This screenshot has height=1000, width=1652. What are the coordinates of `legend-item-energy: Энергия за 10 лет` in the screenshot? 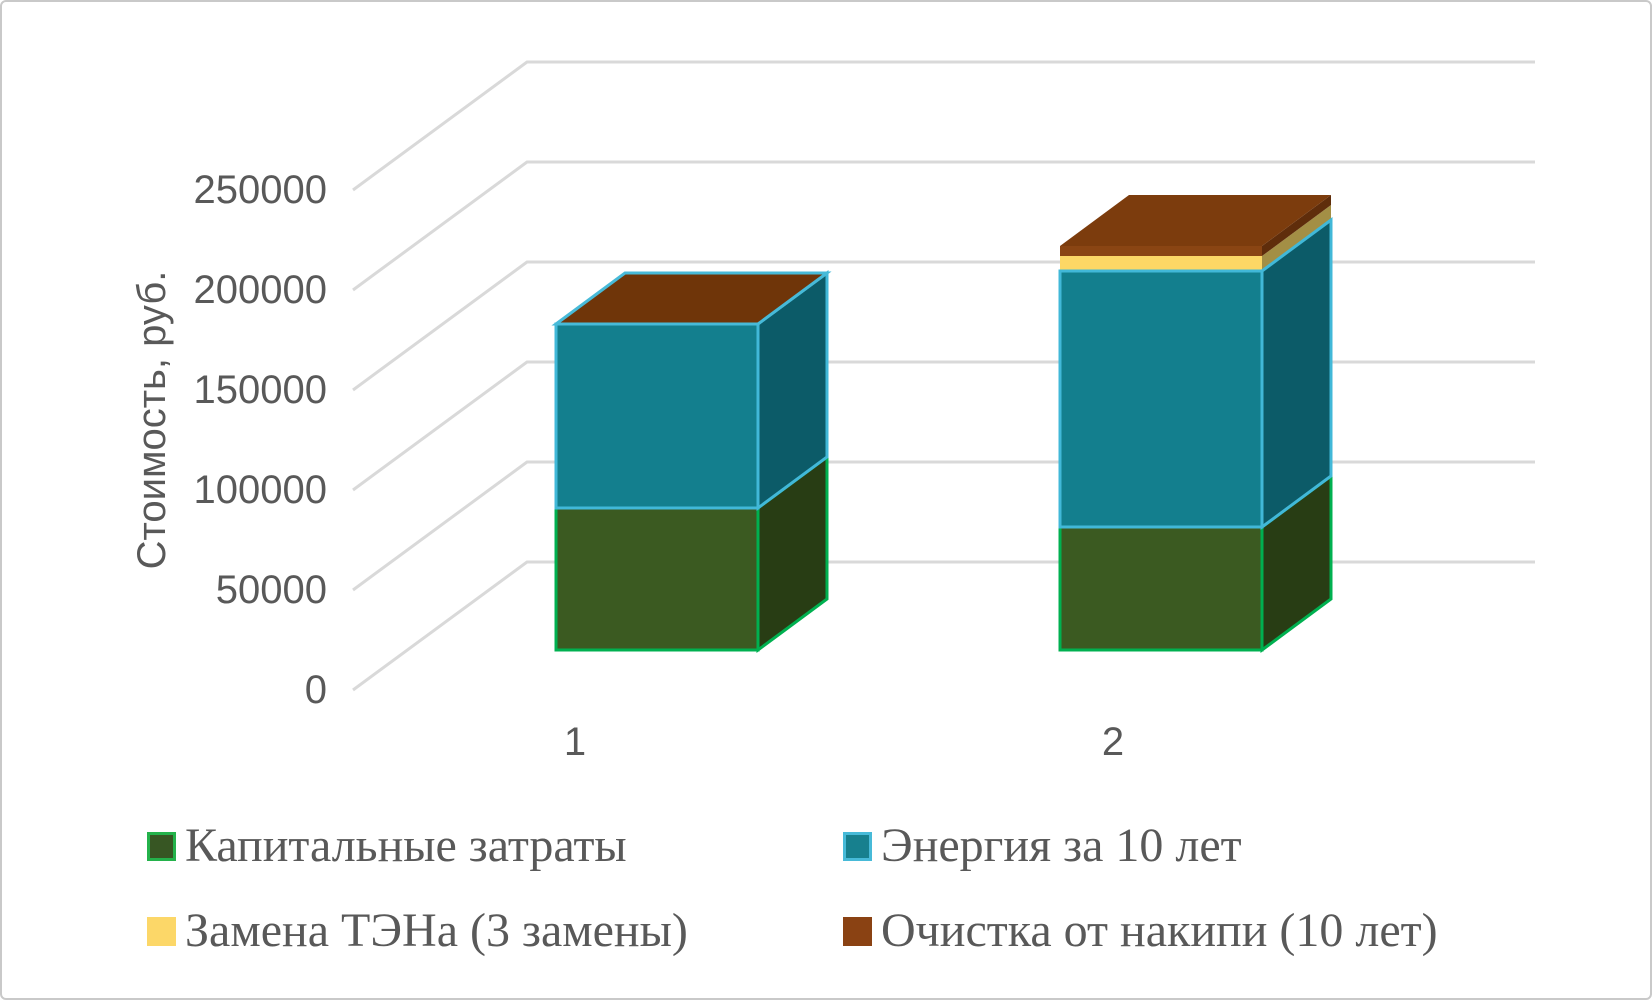 It's located at (1042, 846).